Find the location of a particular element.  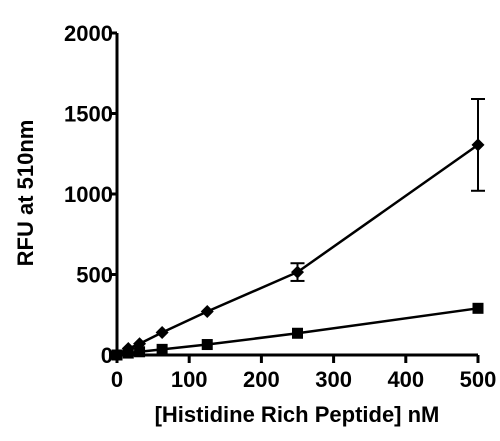

y-tick-label: 0 is located at coordinates (107, 355).